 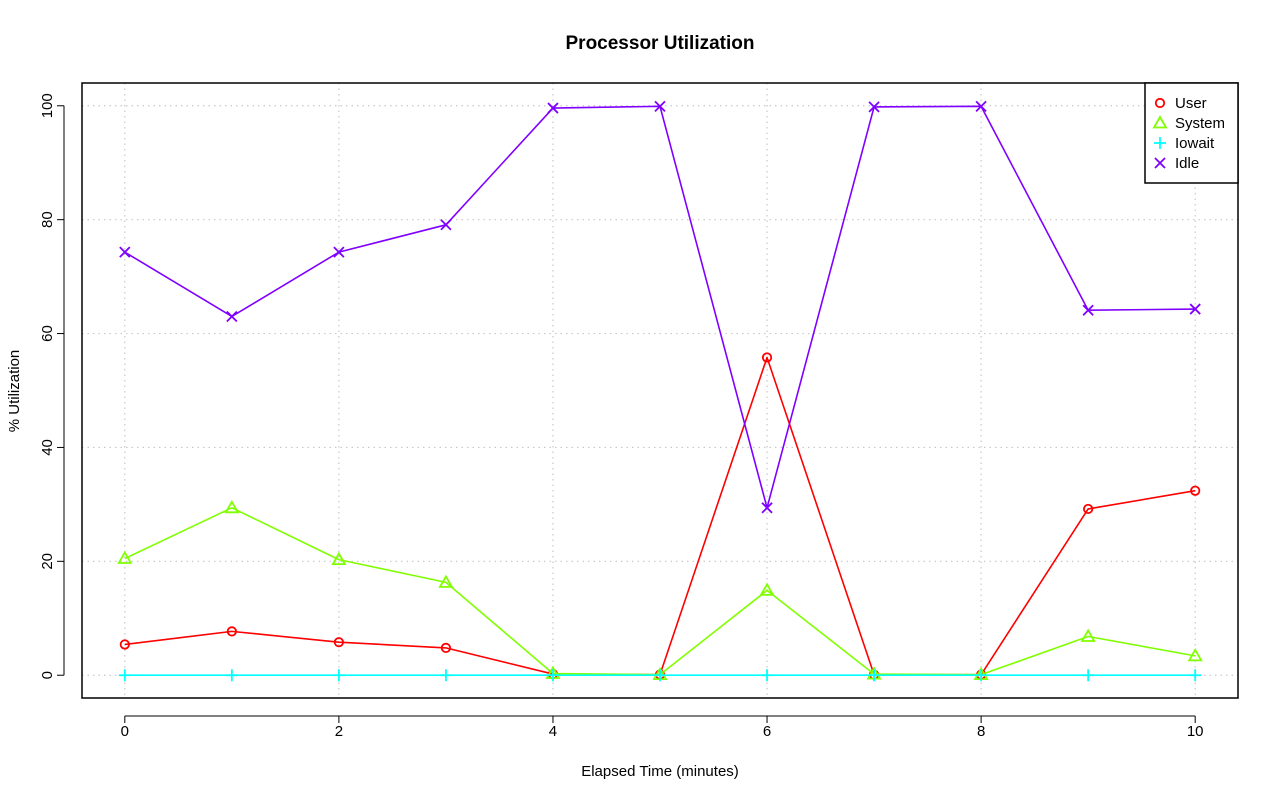 What do you see at coordinates (553, 731) in the screenshot?
I see `x-tick-label: 4` at bounding box center [553, 731].